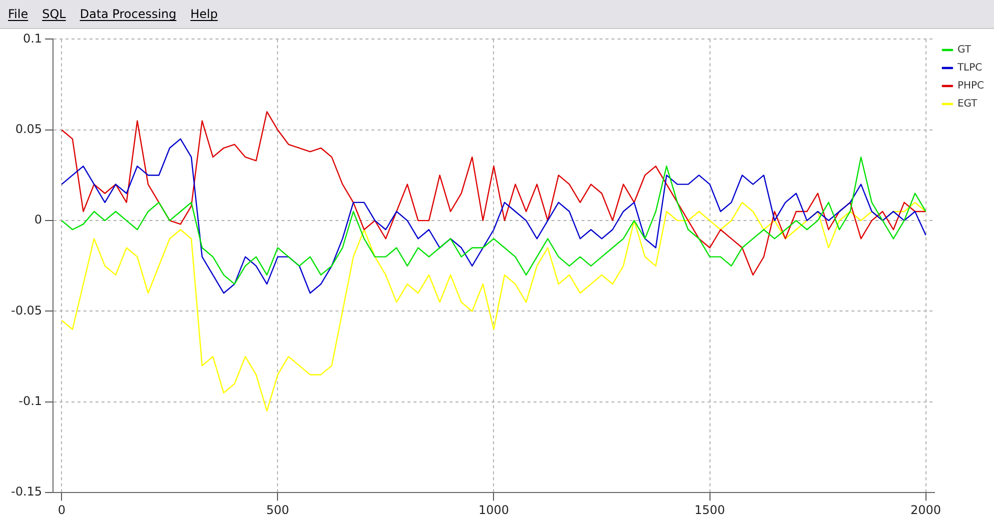 The width and height of the screenshot is (994, 525). I want to click on x-tick-label: 1000, so click(494, 509).